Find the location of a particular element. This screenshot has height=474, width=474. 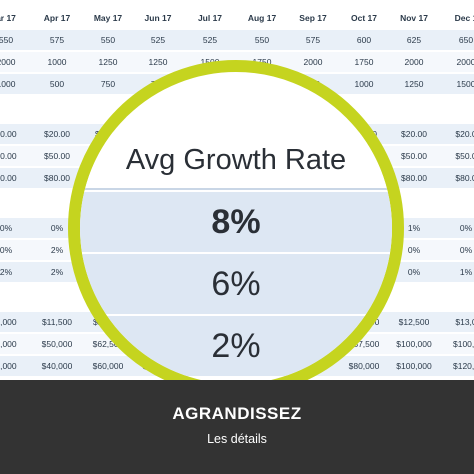

month-header: Apr 17 is located at coordinates (57, 18).